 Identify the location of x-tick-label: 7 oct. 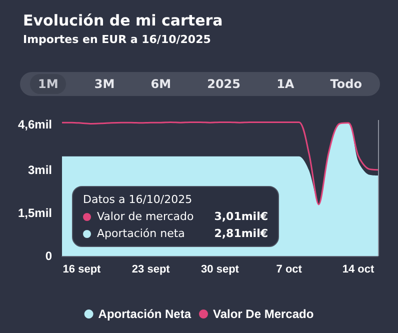
(289, 270).